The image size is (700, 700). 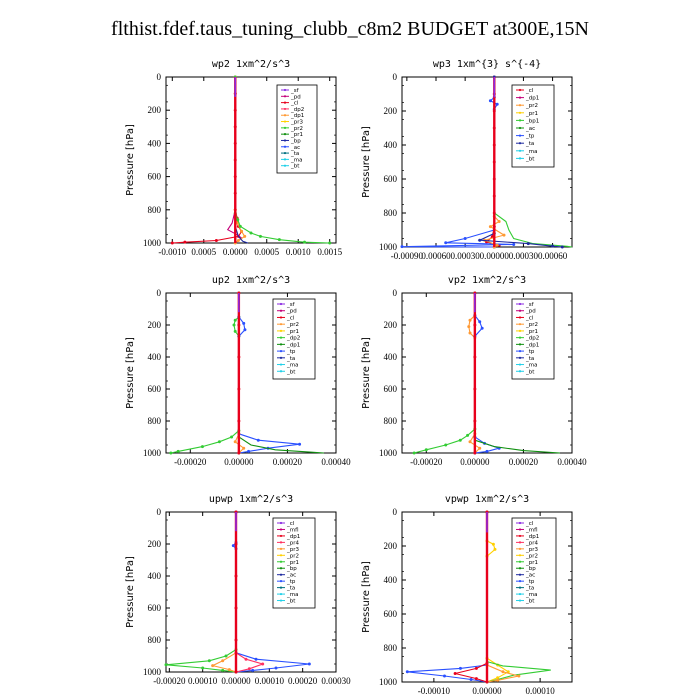 I want to click on legend-entry: _bt, so click(x=291, y=602).